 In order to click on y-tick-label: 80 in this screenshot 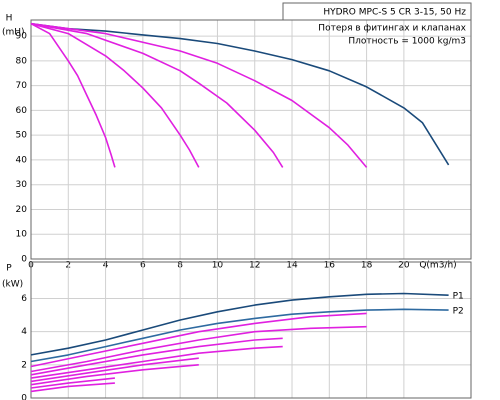, I will do `click(22, 61)`.